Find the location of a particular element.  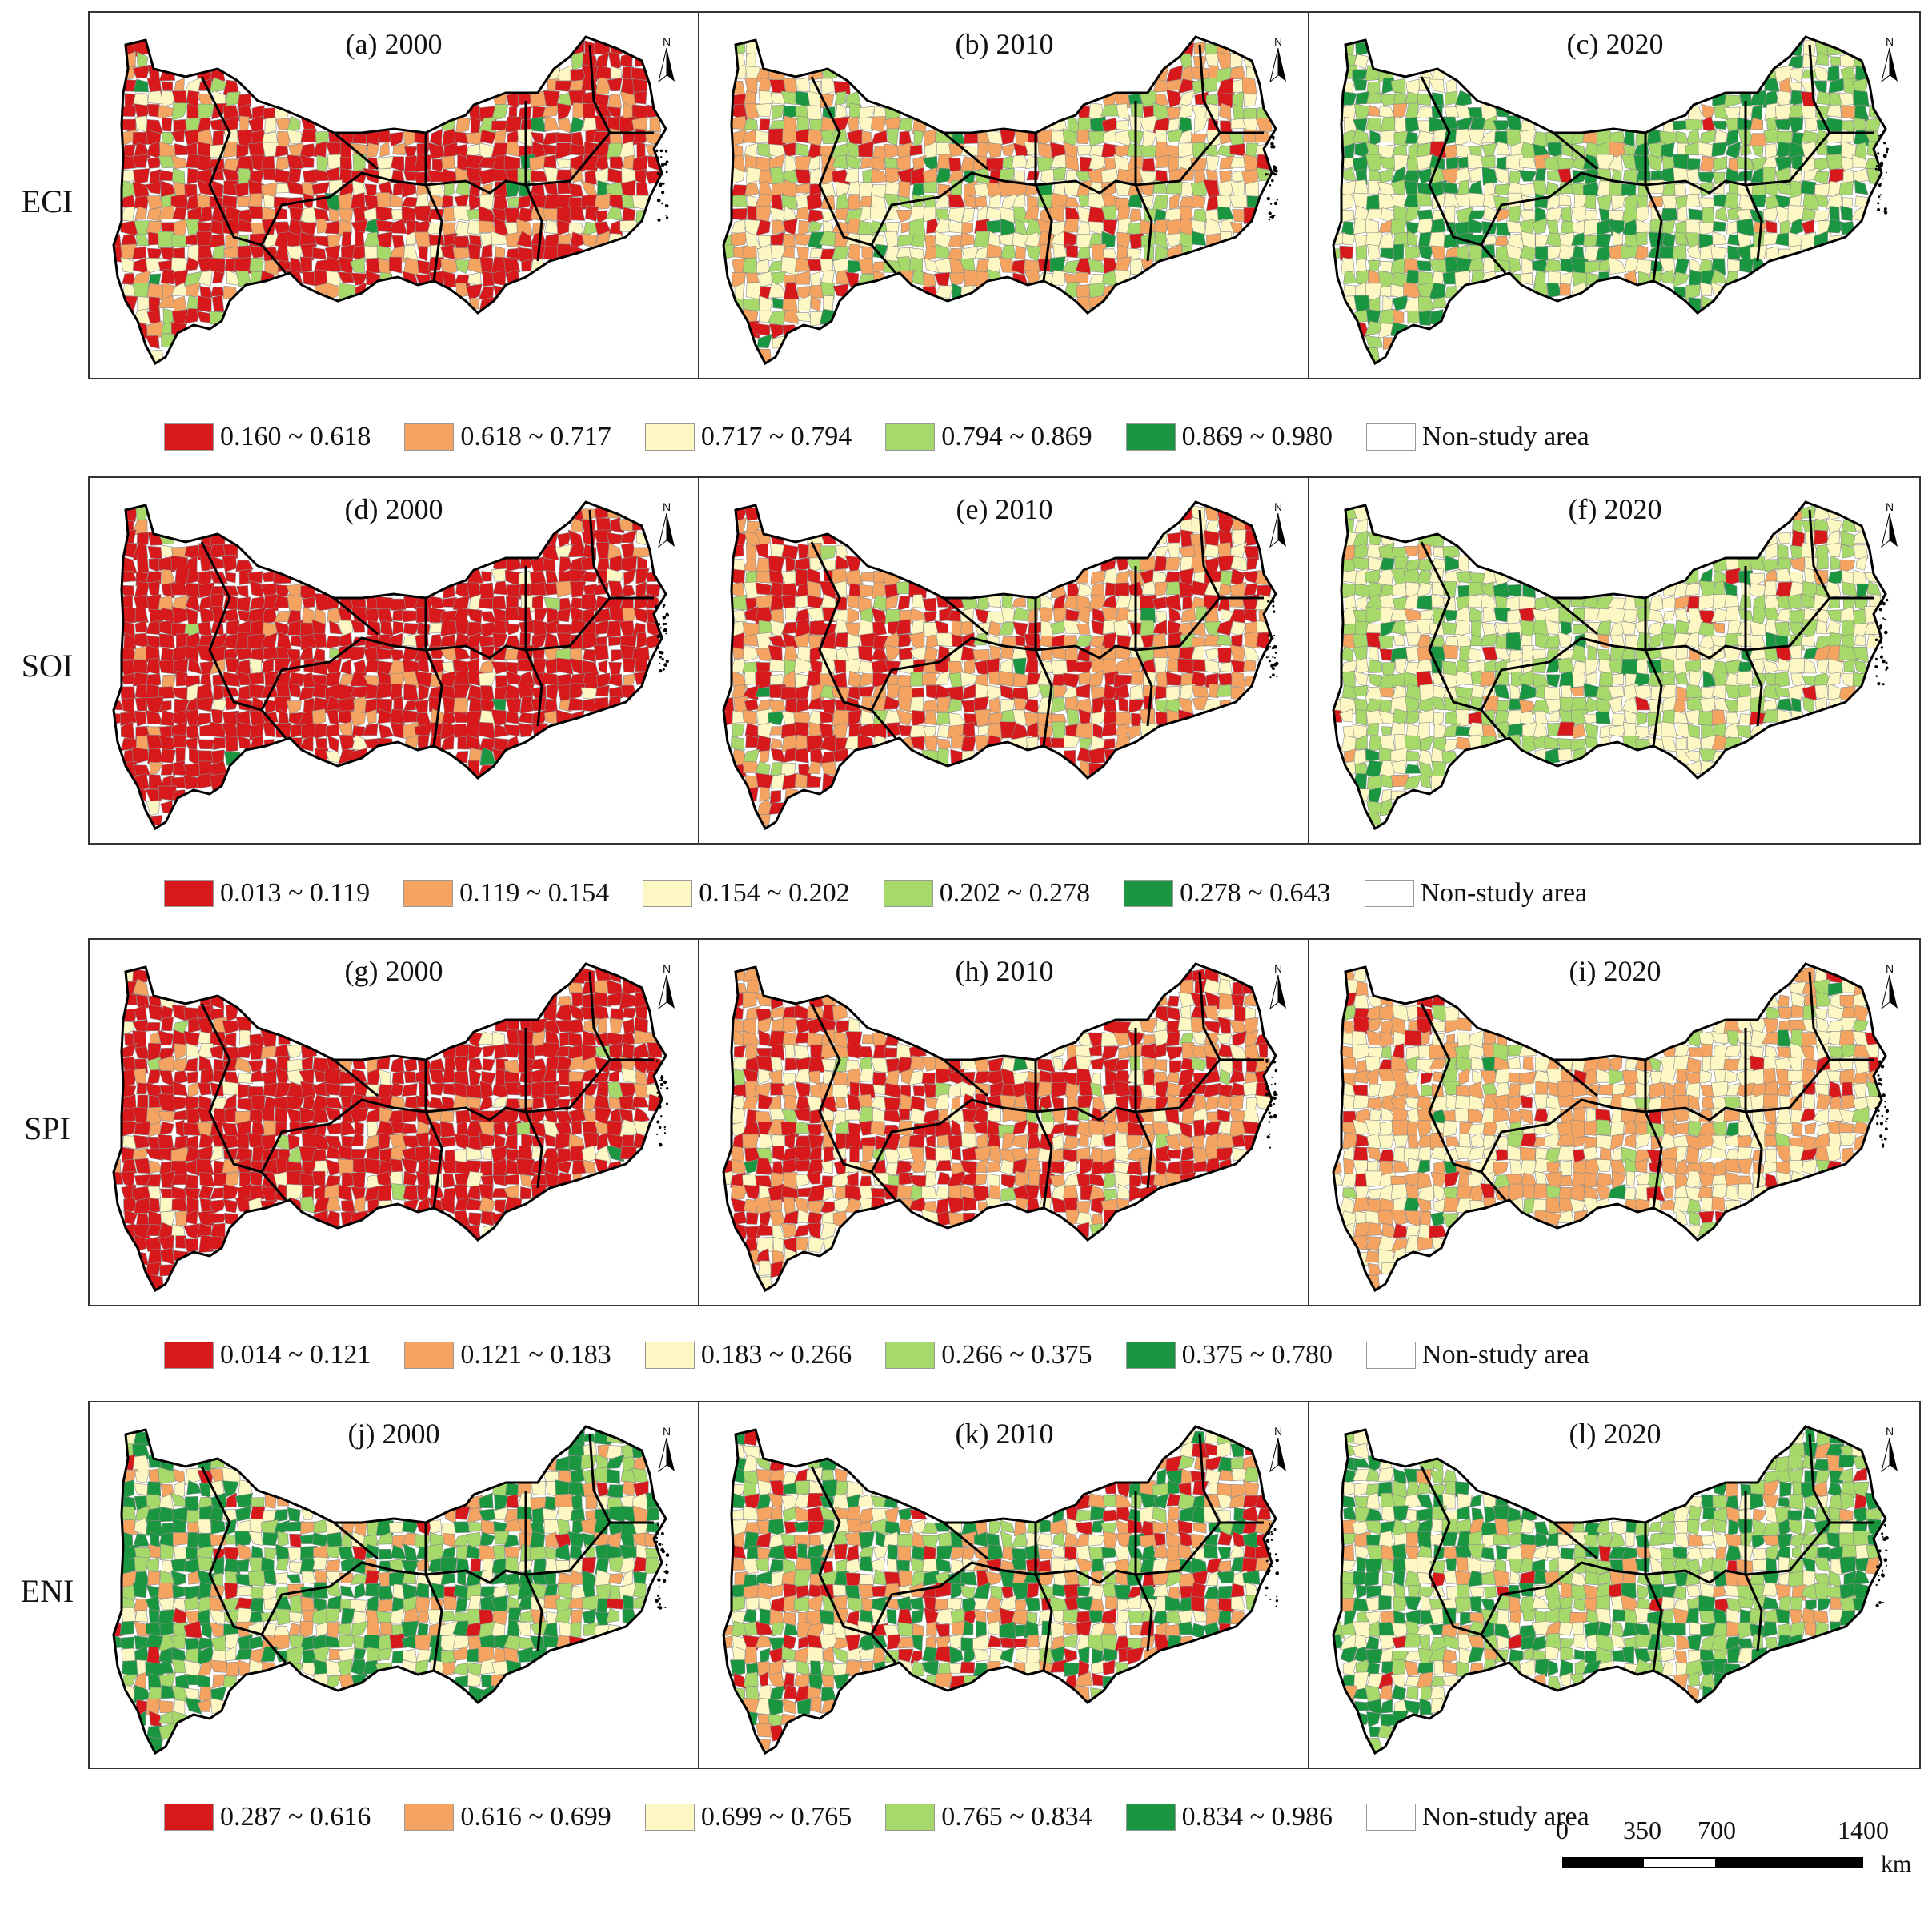

panel-title: (f) 2020 is located at coordinates (1615, 509).